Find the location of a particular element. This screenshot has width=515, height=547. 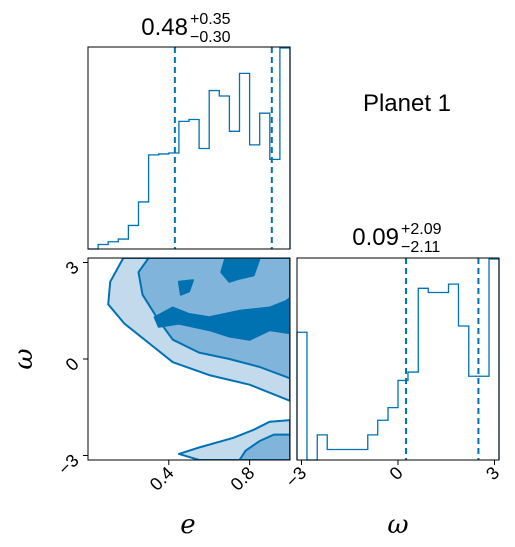

hist-omega-qlines is located at coordinates (442, 359).